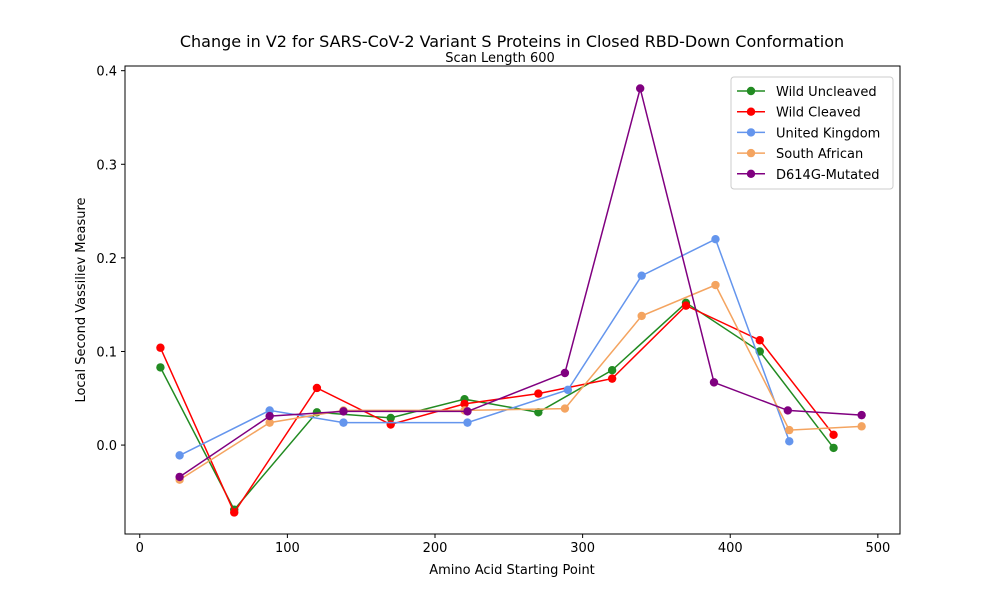 The height and width of the screenshot is (600, 1000). Describe the element at coordinates (435, 548) in the screenshot. I see `x-tick-label: 200` at that location.